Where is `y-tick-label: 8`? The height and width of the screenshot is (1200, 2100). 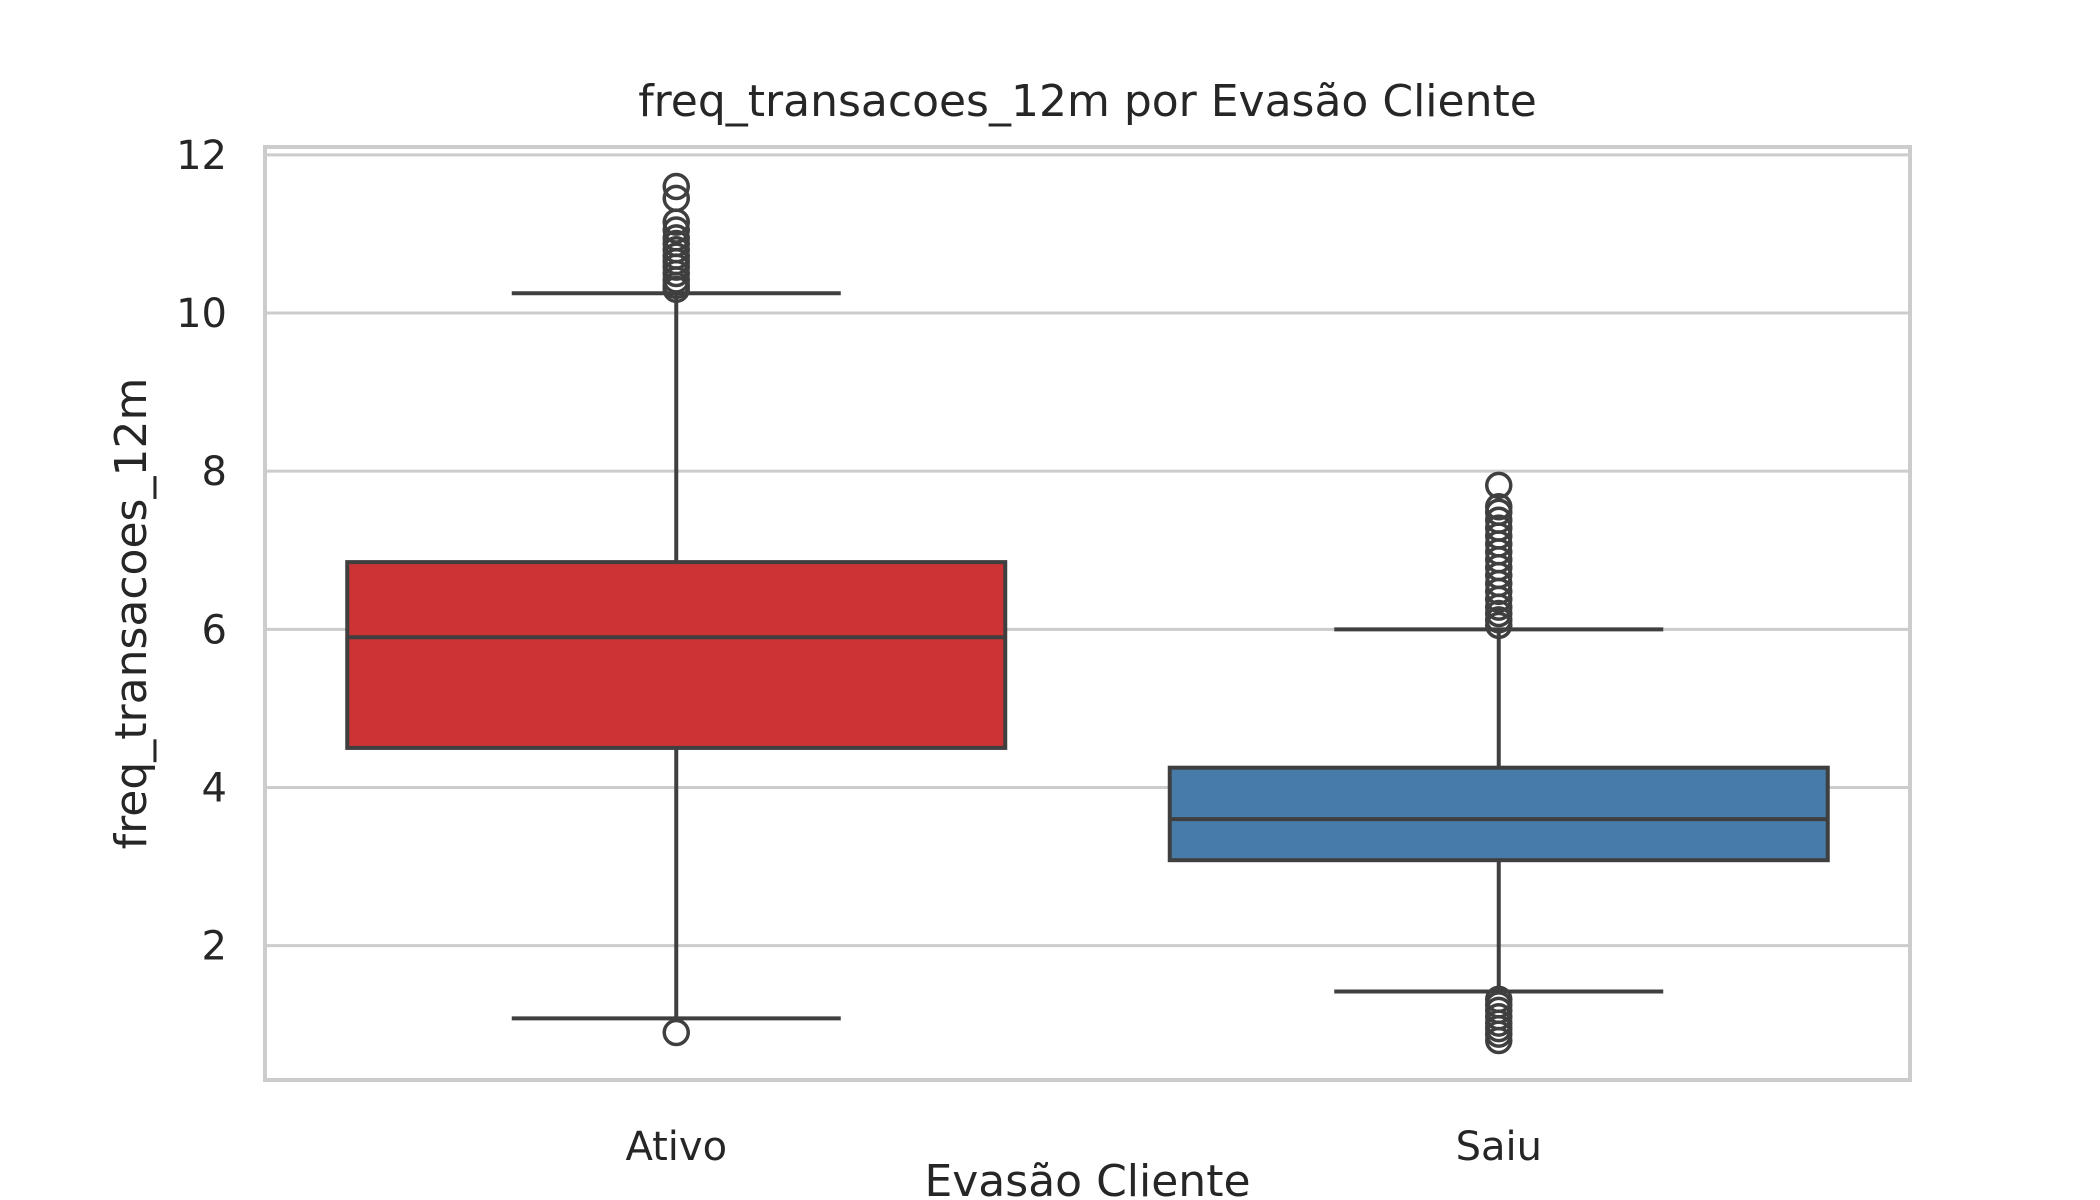
y-tick-label: 8 is located at coordinates (214, 472).